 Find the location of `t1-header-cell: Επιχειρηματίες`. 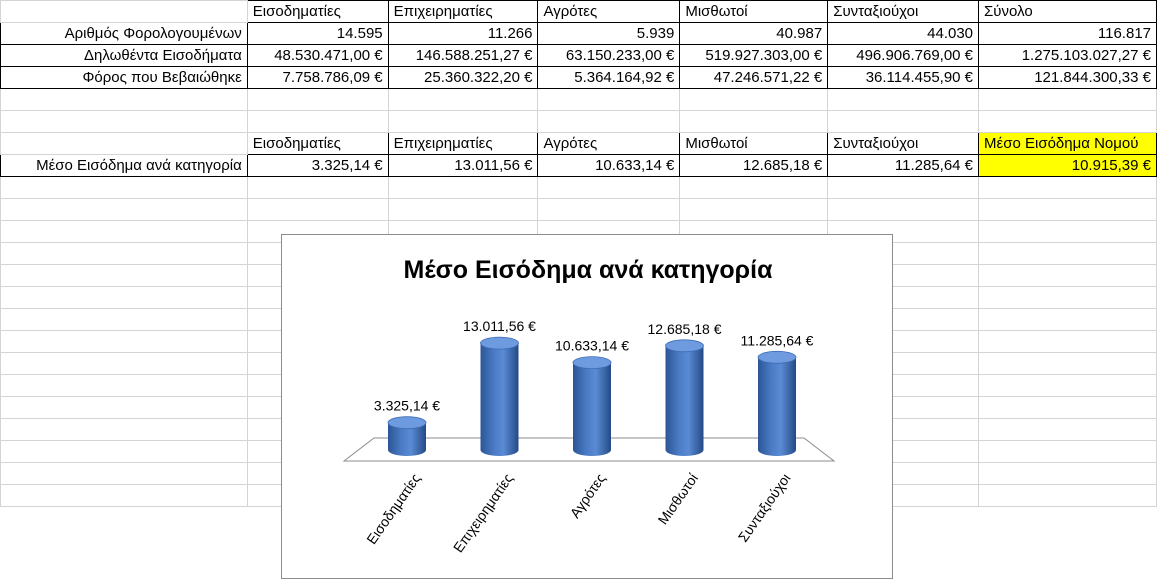

t1-header-cell: Επιχειρηματίες is located at coordinates (463, 11).